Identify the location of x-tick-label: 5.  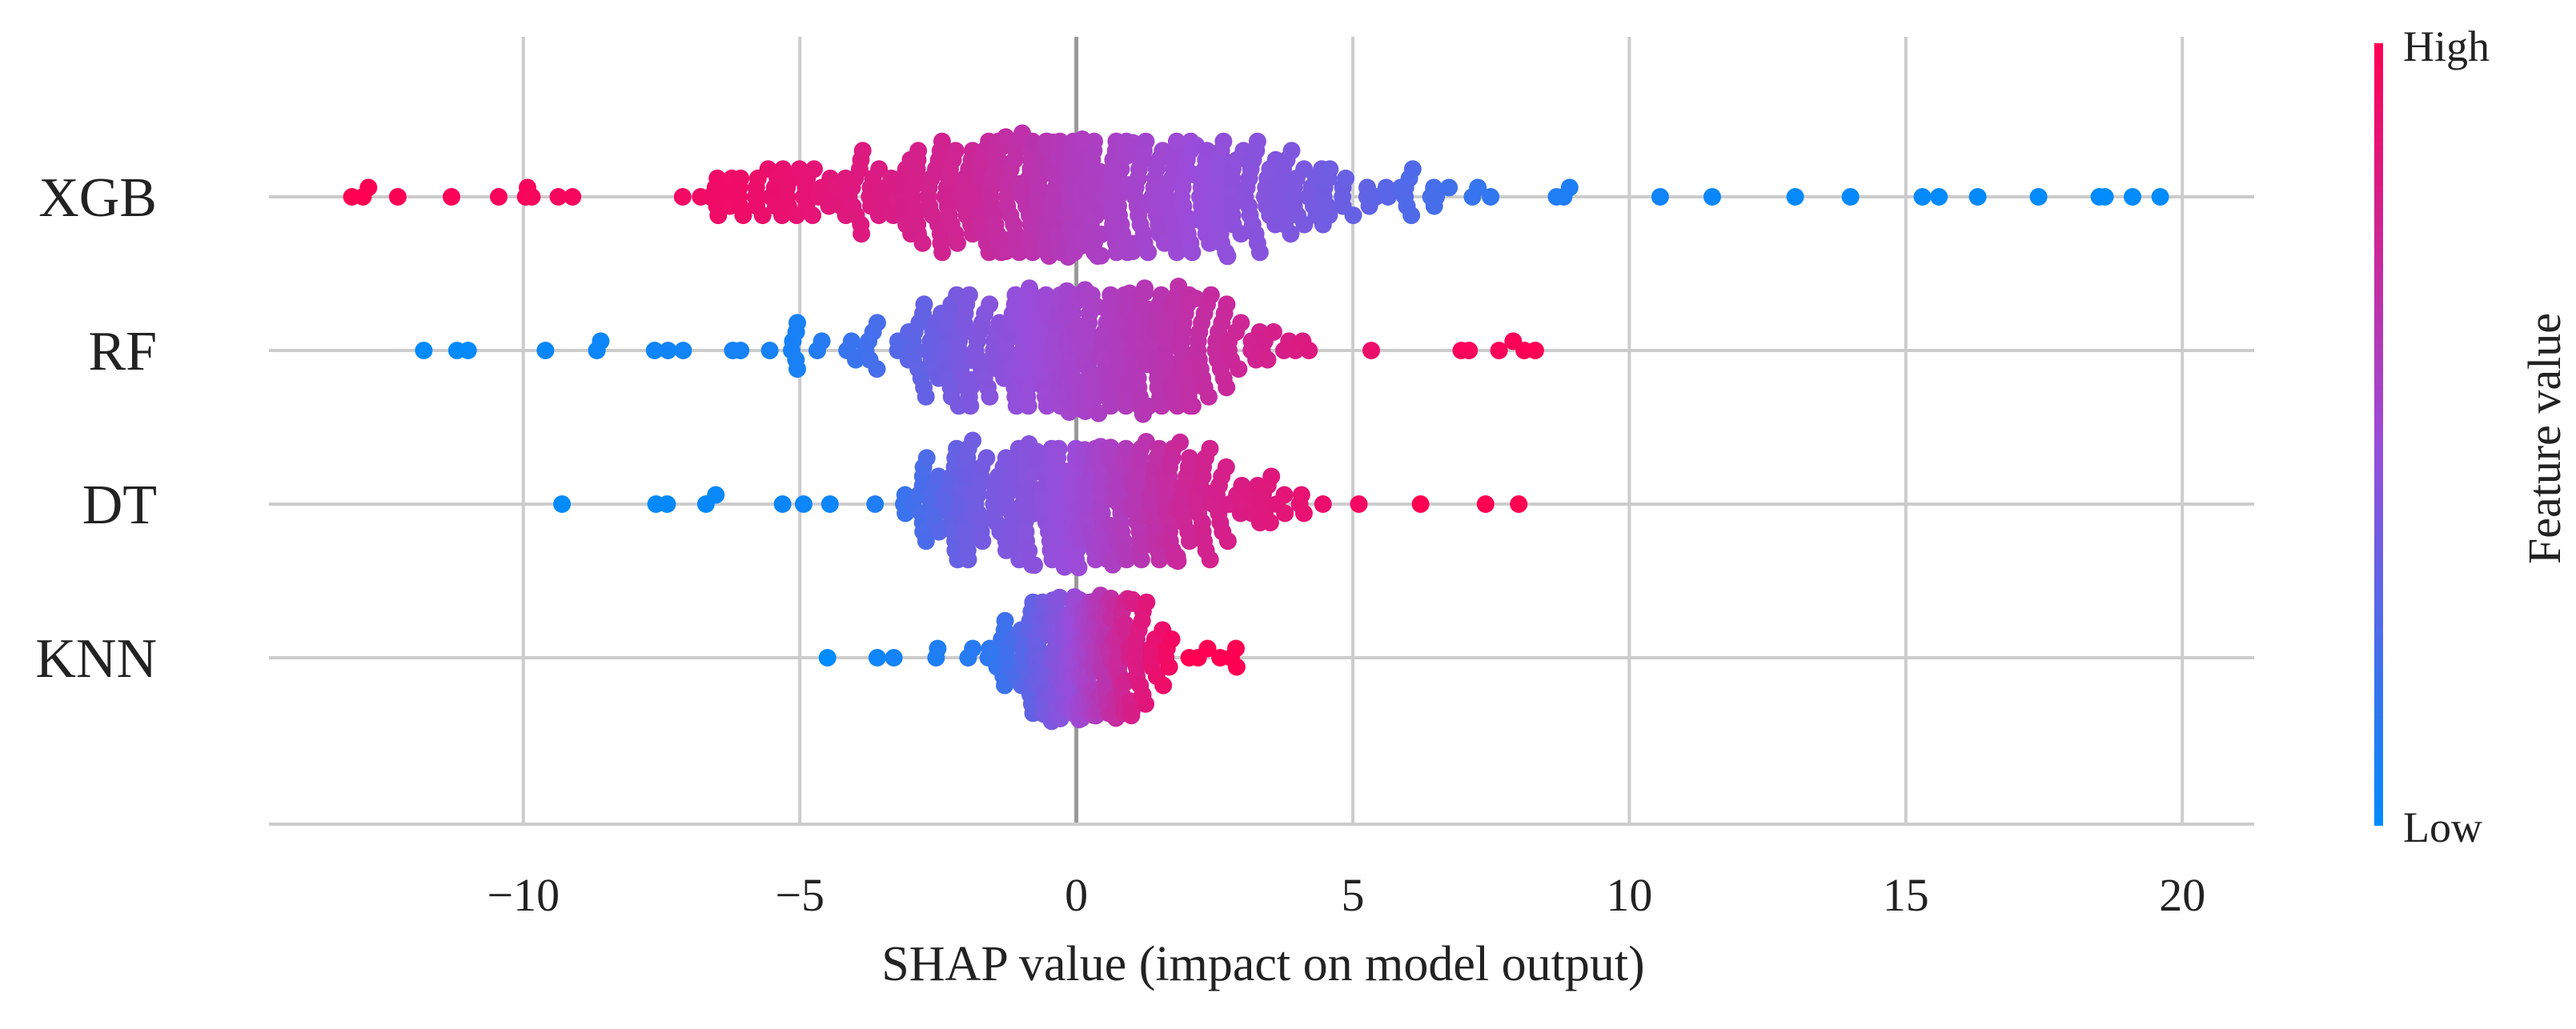
(1352, 895).